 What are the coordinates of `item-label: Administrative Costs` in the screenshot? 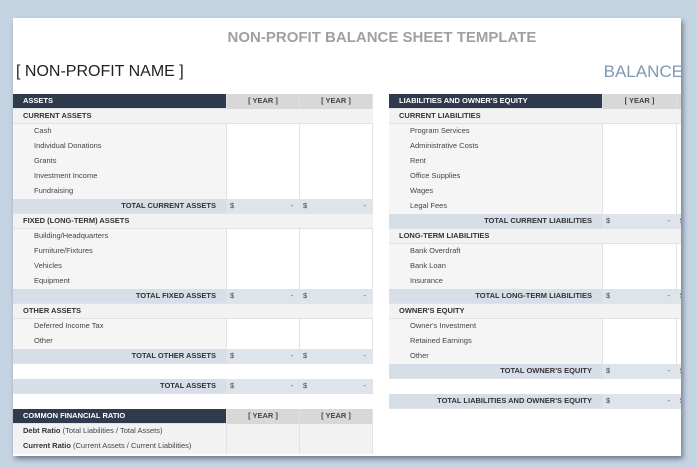 It's located at (496, 146).